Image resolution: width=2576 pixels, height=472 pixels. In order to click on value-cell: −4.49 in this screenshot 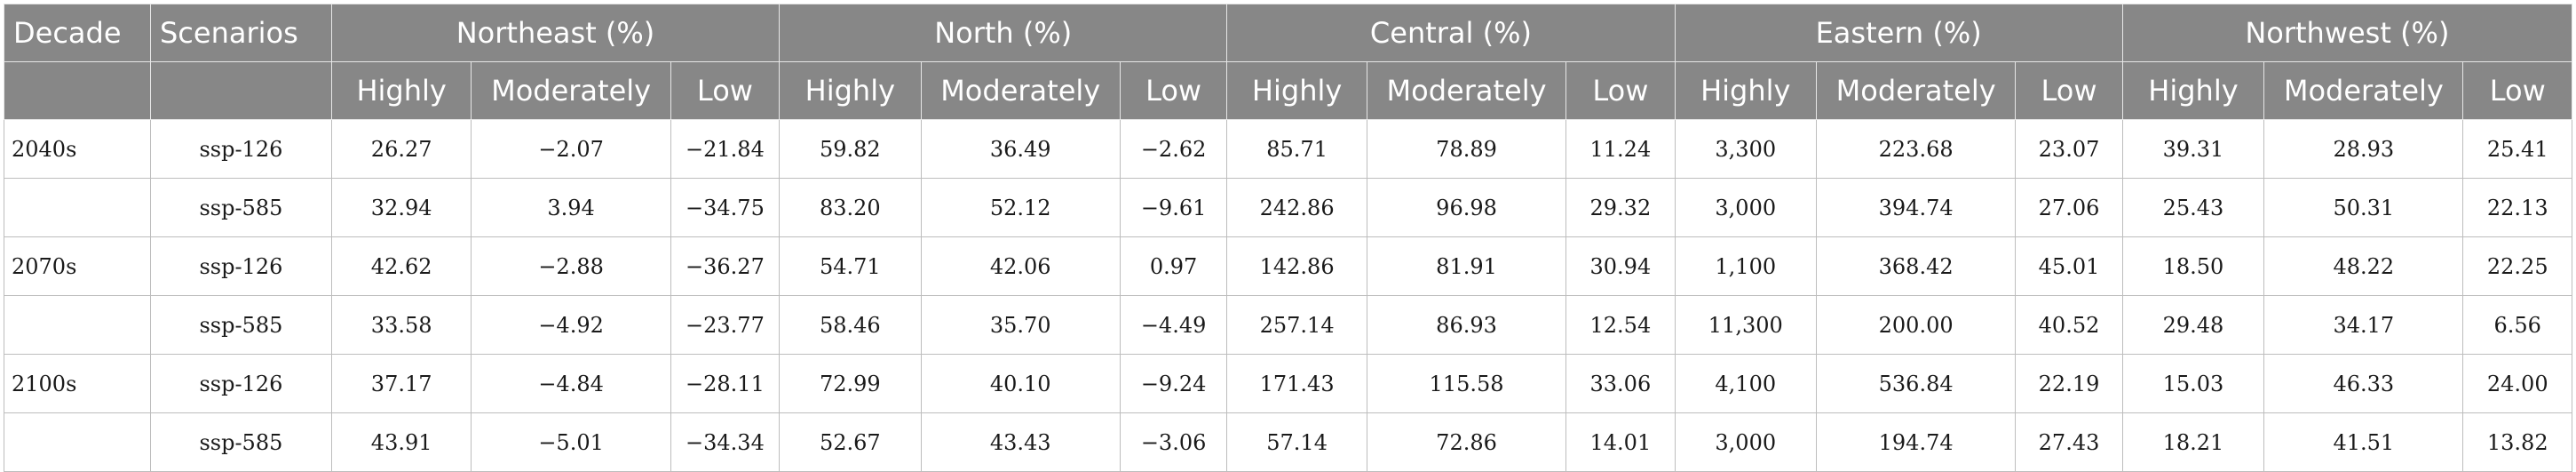, I will do `click(1173, 325)`.